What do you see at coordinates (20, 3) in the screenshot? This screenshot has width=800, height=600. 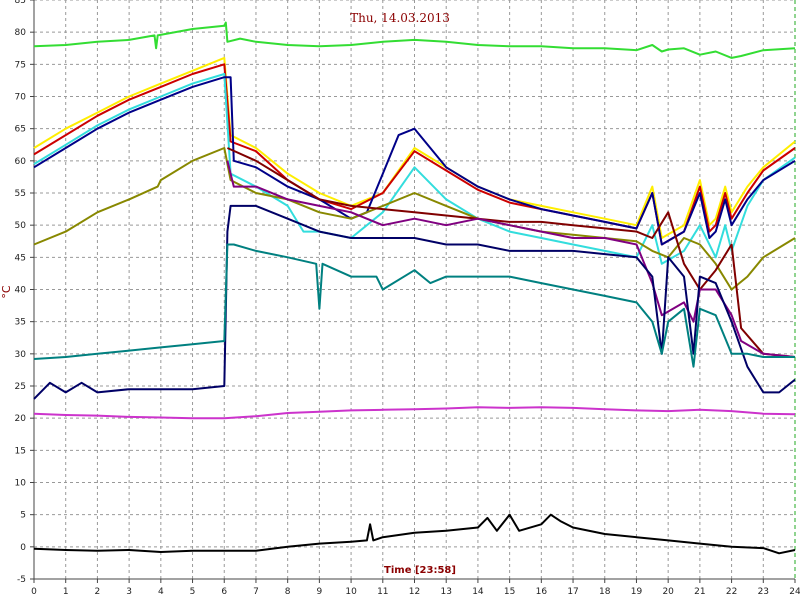 I see `y-tick-label: 85` at bounding box center [20, 3].